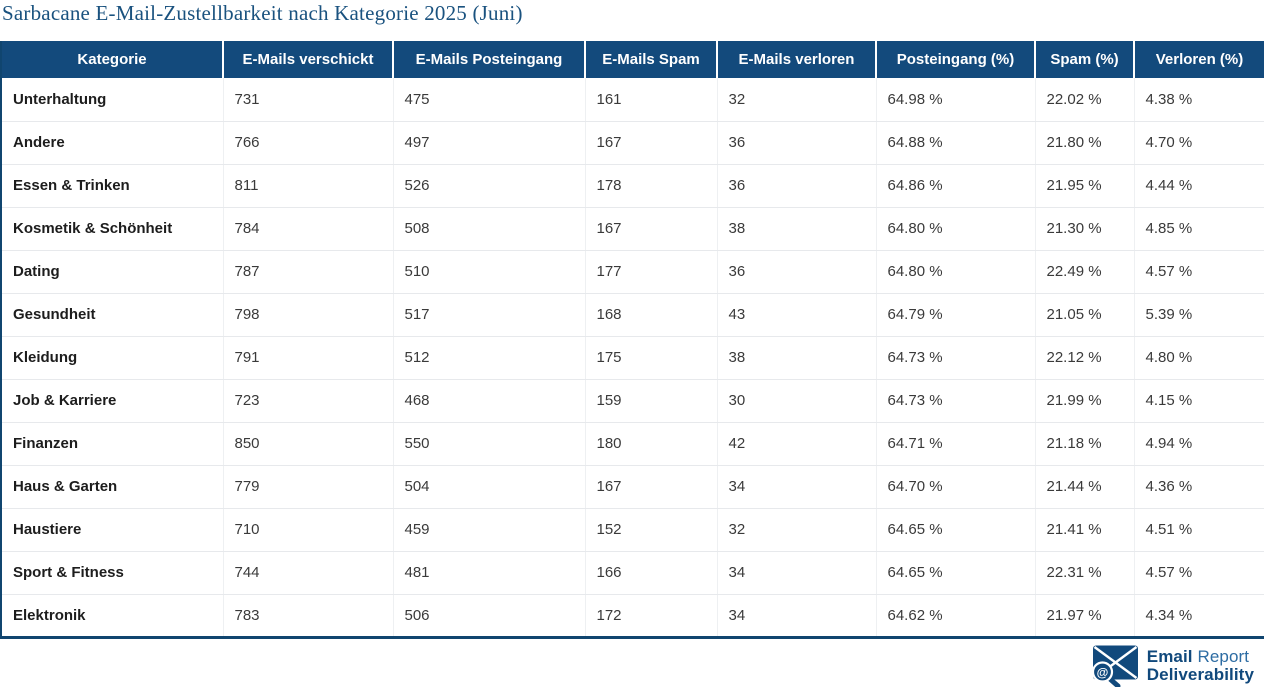  Describe the element at coordinates (955, 143) in the screenshot. I see `value-cell: 64.88 %` at that location.